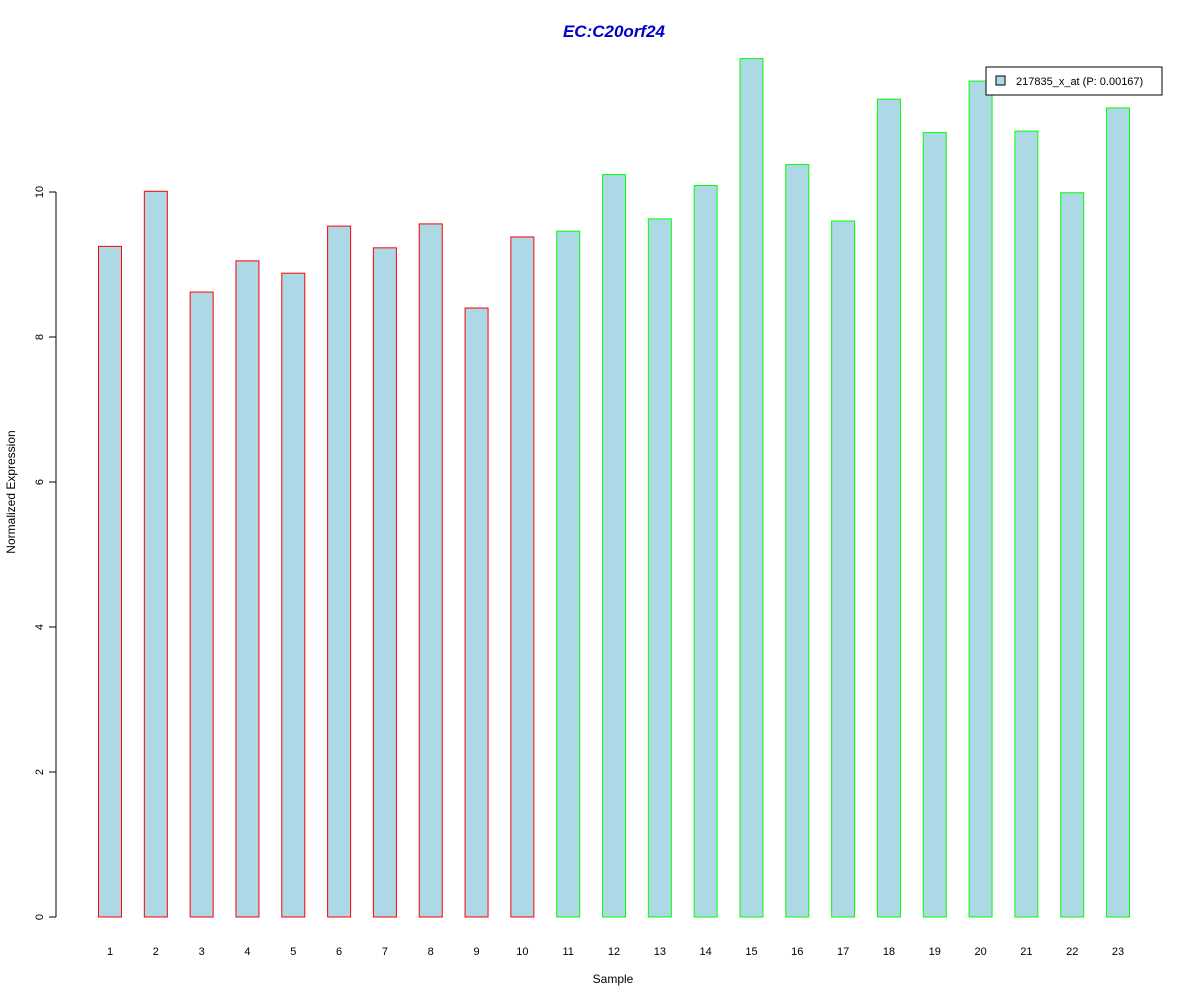  Describe the element at coordinates (614, 31) in the screenshot. I see `chart-title: EC:C20orf24` at that location.